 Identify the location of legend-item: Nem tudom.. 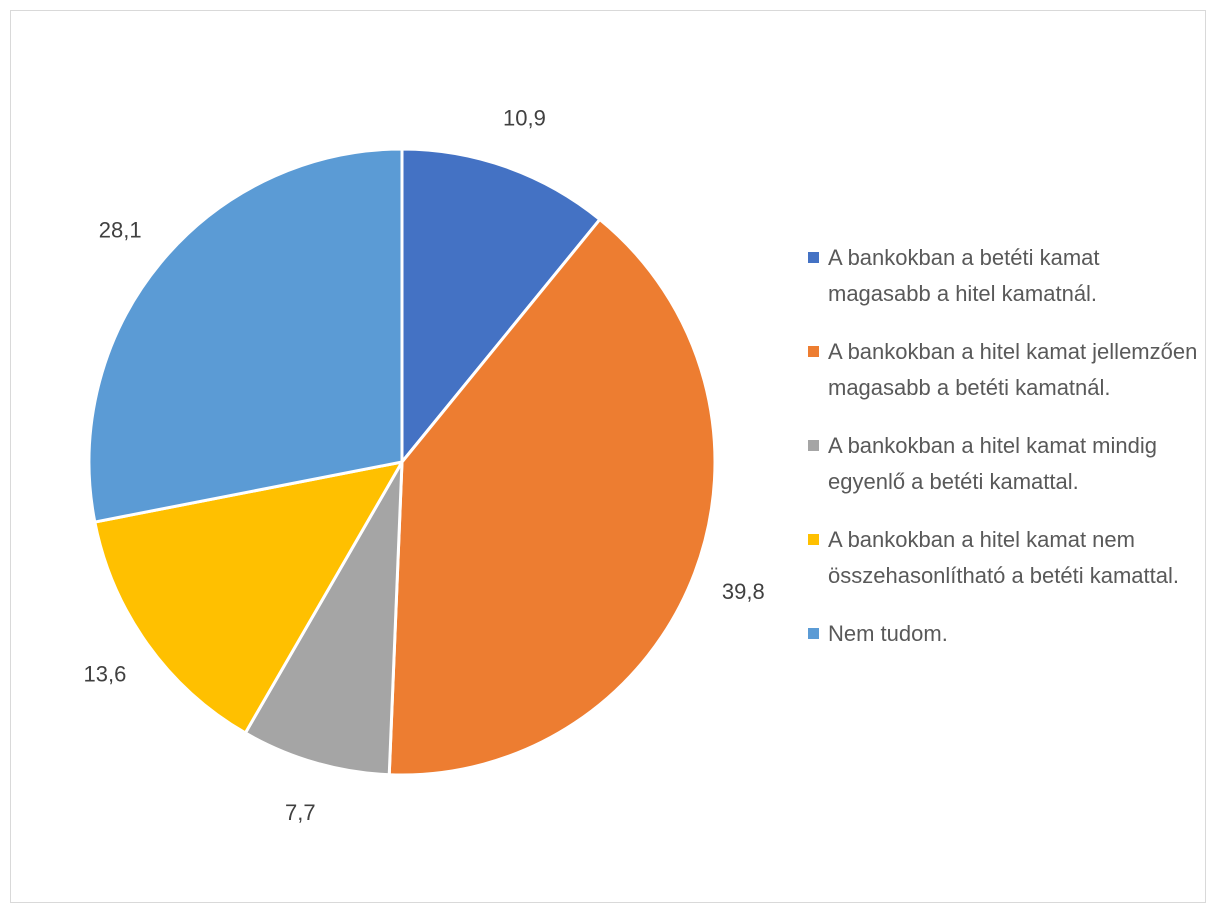
(1005, 634).